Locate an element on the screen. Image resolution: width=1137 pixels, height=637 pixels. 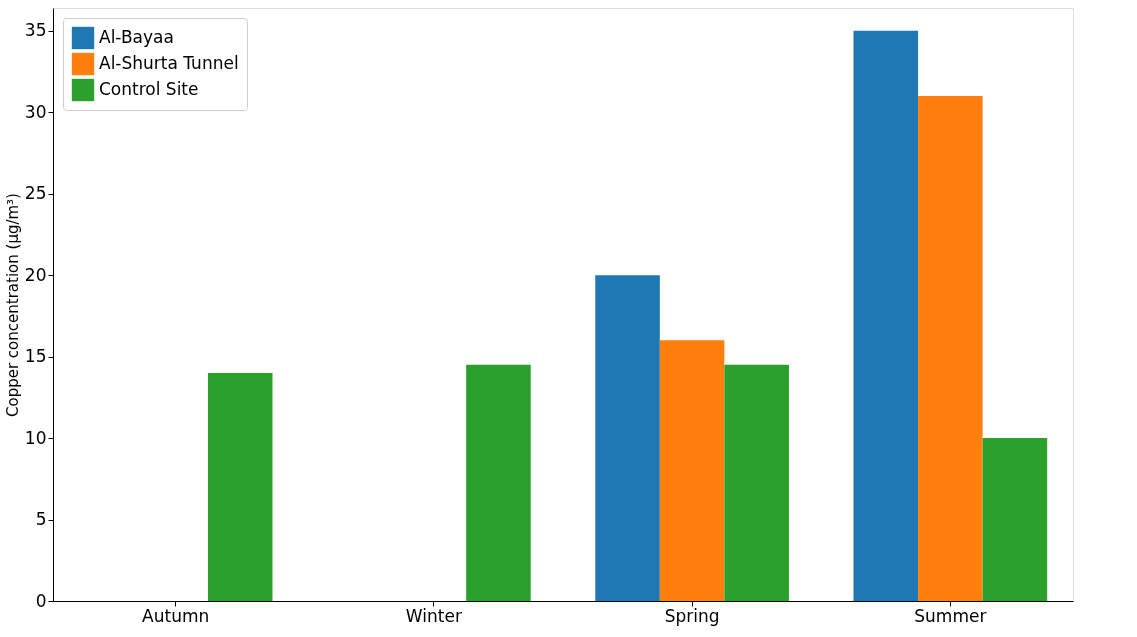
y-tick-label: 5 is located at coordinates (41, 519).